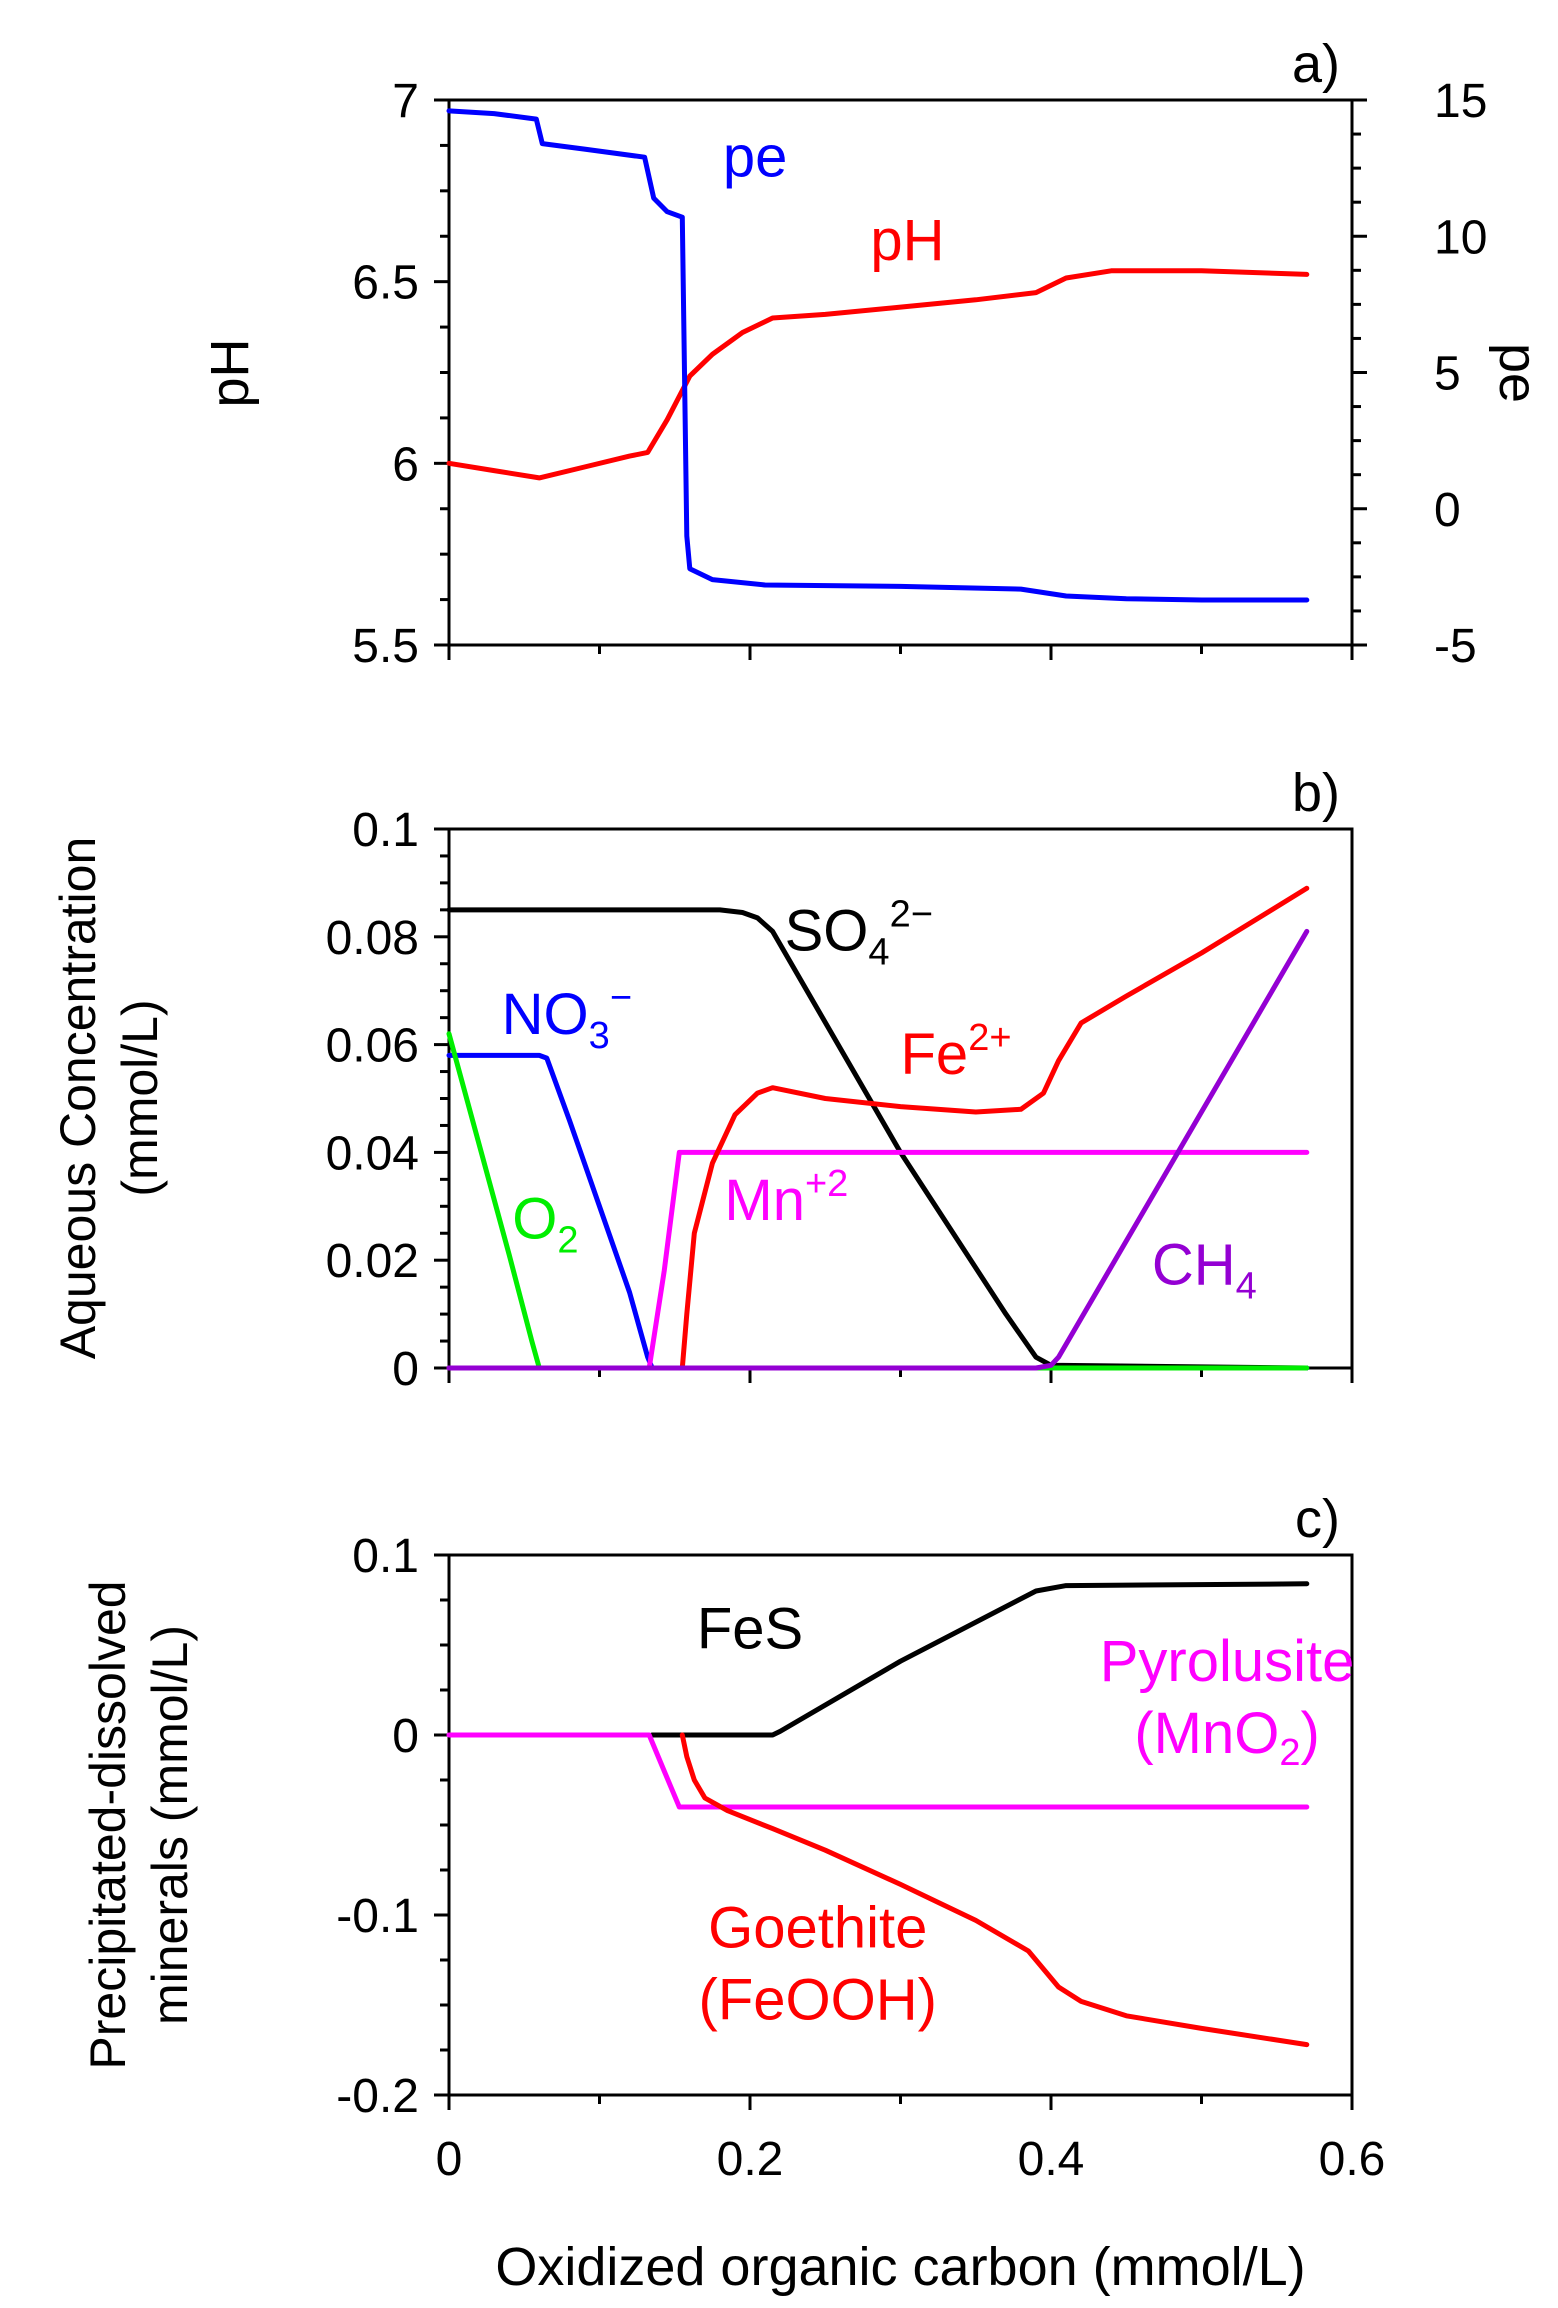 Image resolution: width=1558 pixels, height=2308 pixels. I want to click on y-axis-label: Aqueous Concentration (mmol/L), so click(109, 1098).